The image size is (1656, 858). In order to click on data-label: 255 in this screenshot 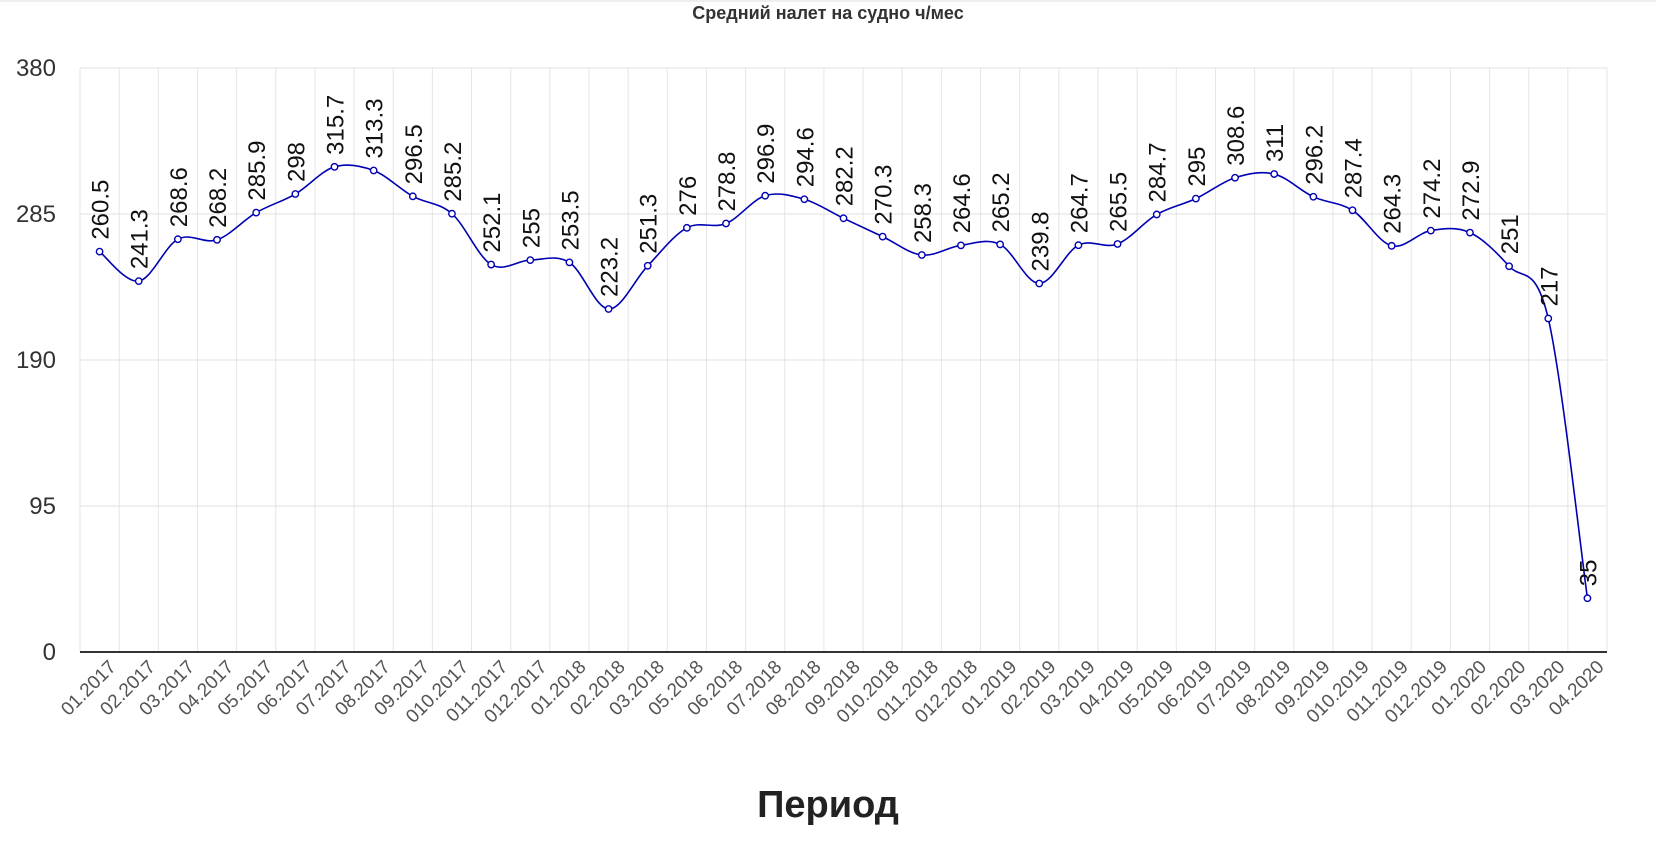, I will do `click(531, 228)`.